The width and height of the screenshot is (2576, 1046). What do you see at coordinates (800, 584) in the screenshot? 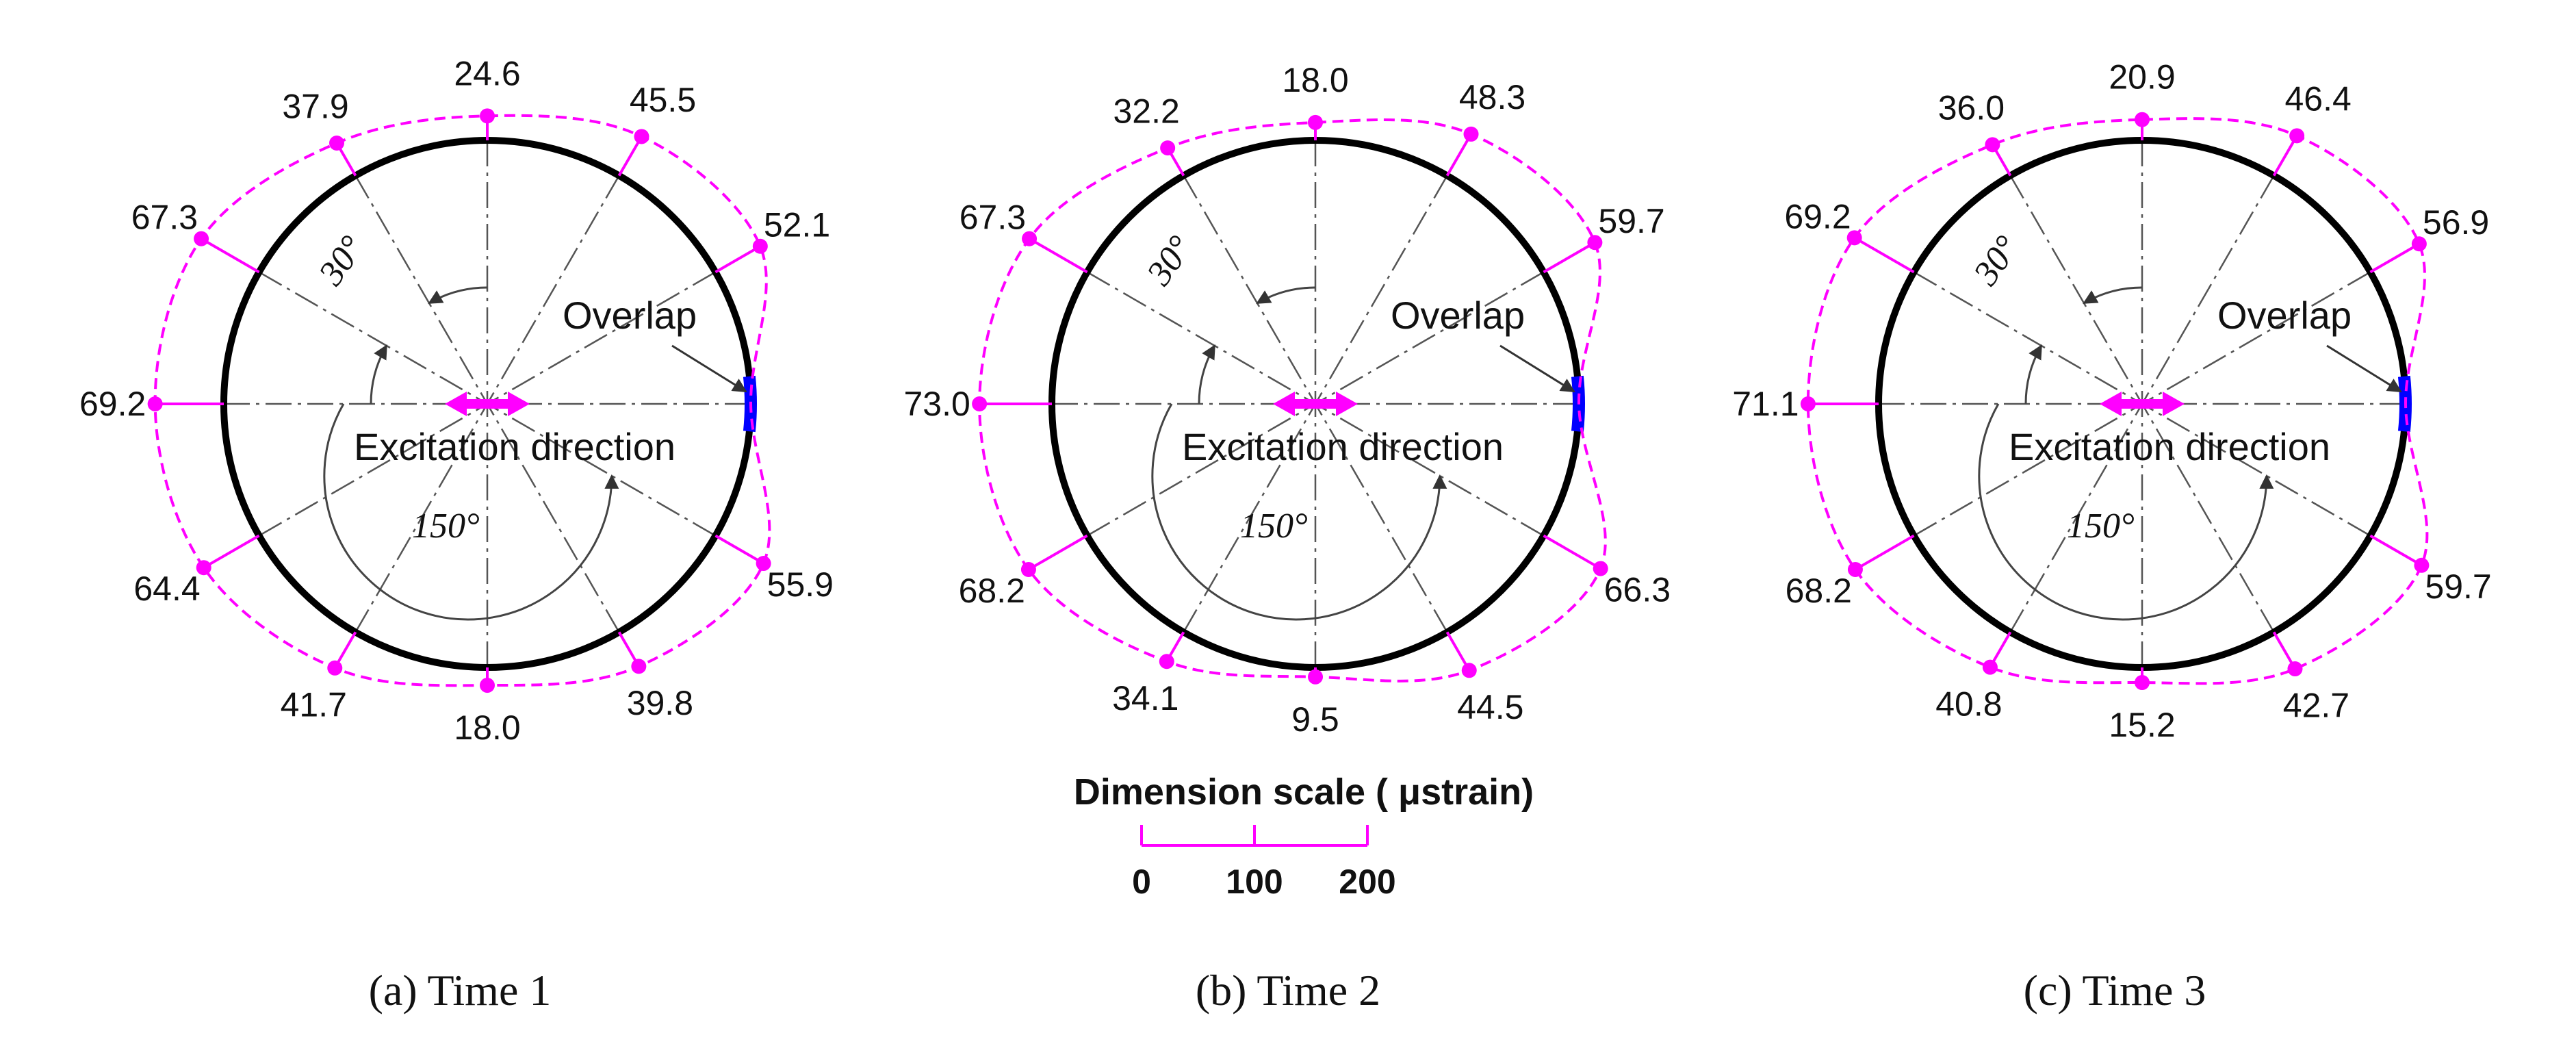
I see `strain-value-label: 55.9` at bounding box center [800, 584].